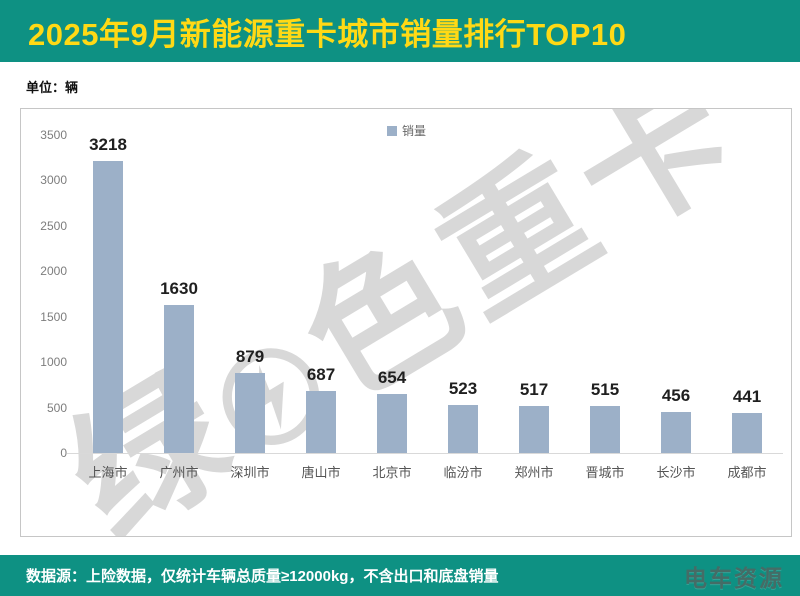 This screenshot has width=800, height=596. I want to click on bar-晋城市, so click(605, 429).